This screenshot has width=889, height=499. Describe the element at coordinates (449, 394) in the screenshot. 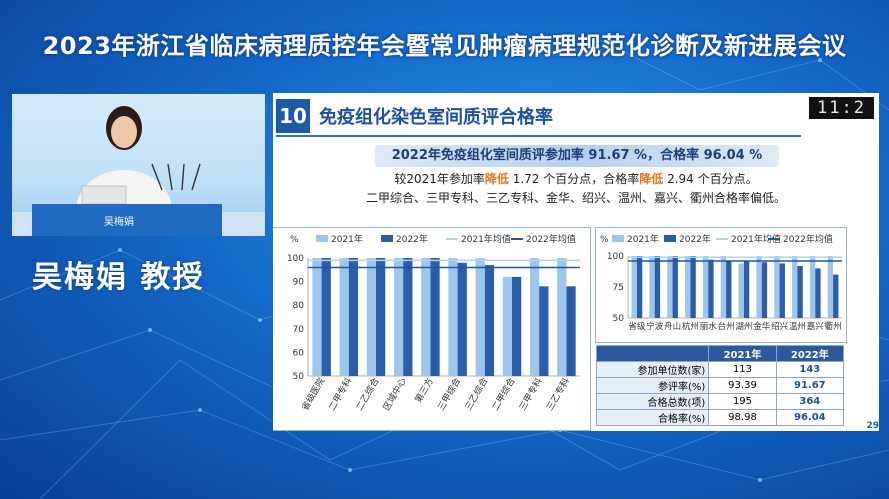

I see `x-tick-label: 三甲综合` at that location.